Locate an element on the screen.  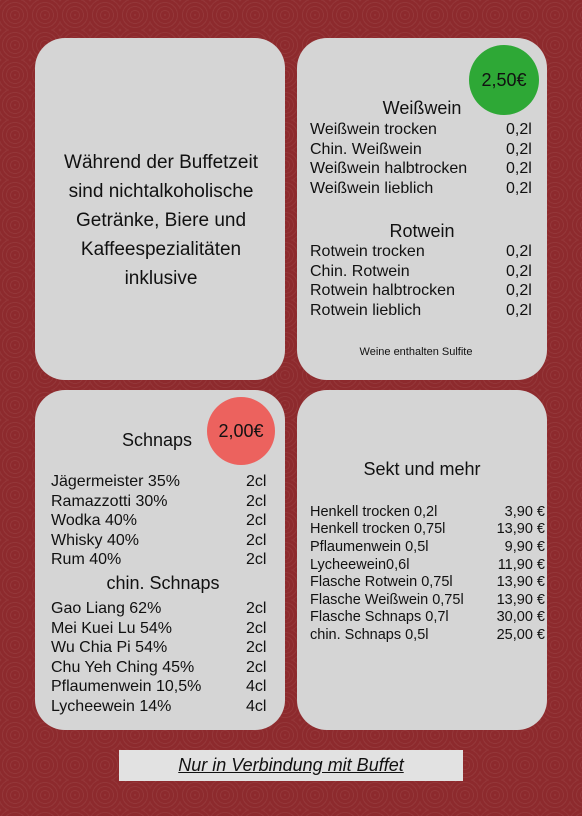
footer-note: Nur in Verbindung mit Buffet is located at coordinates (291, 765).